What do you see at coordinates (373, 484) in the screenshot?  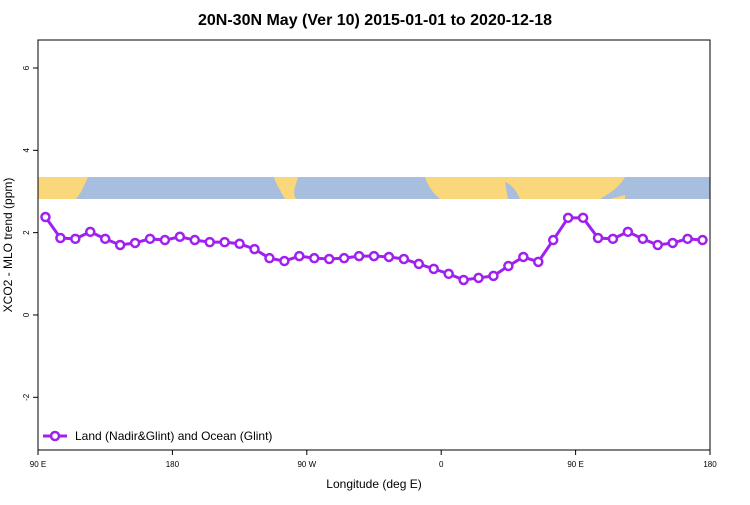 I see `x-axis-label: Longitude (deg E)` at bounding box center [373, 484].